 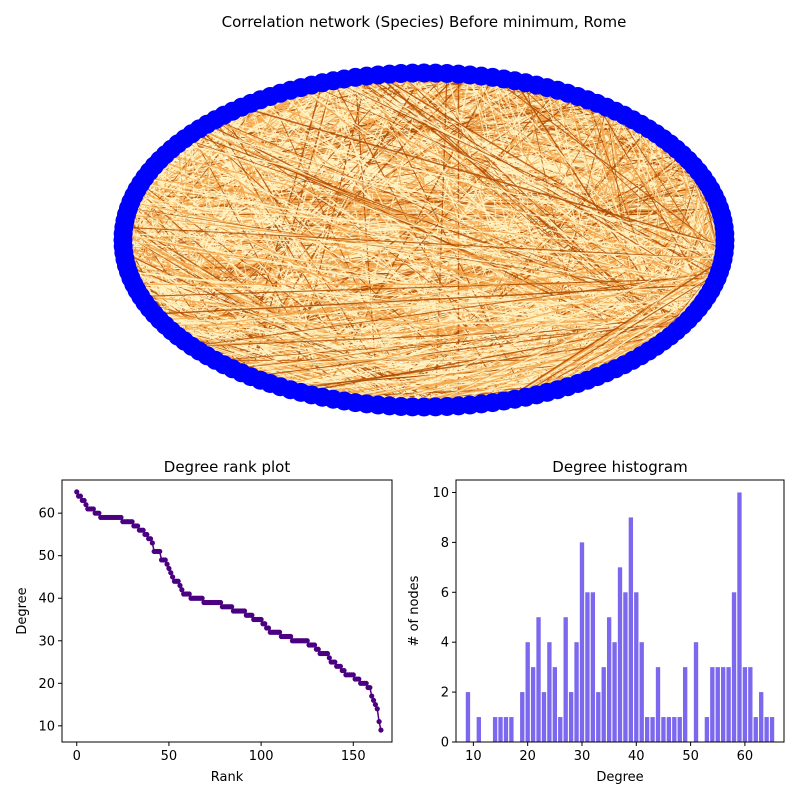 What do you see at coordinates (445, 543) in the screenshot?
I see `hist-y-tick-label: 8` at bounding box center [445, 543].